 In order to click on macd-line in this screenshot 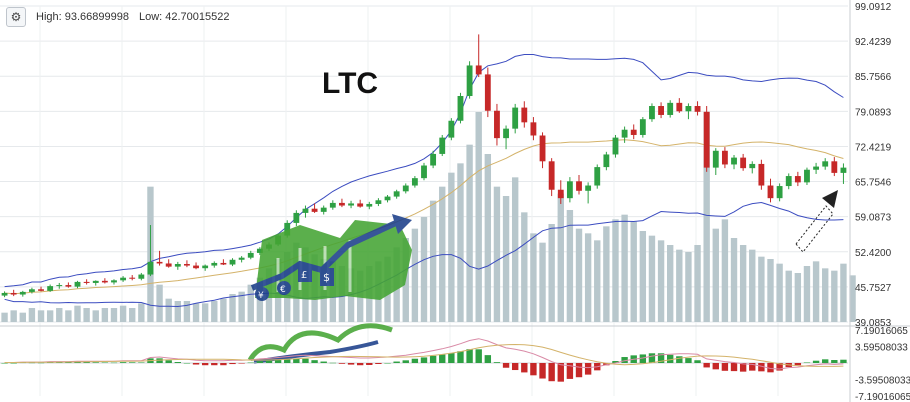, I will do `click(424, 354)`.